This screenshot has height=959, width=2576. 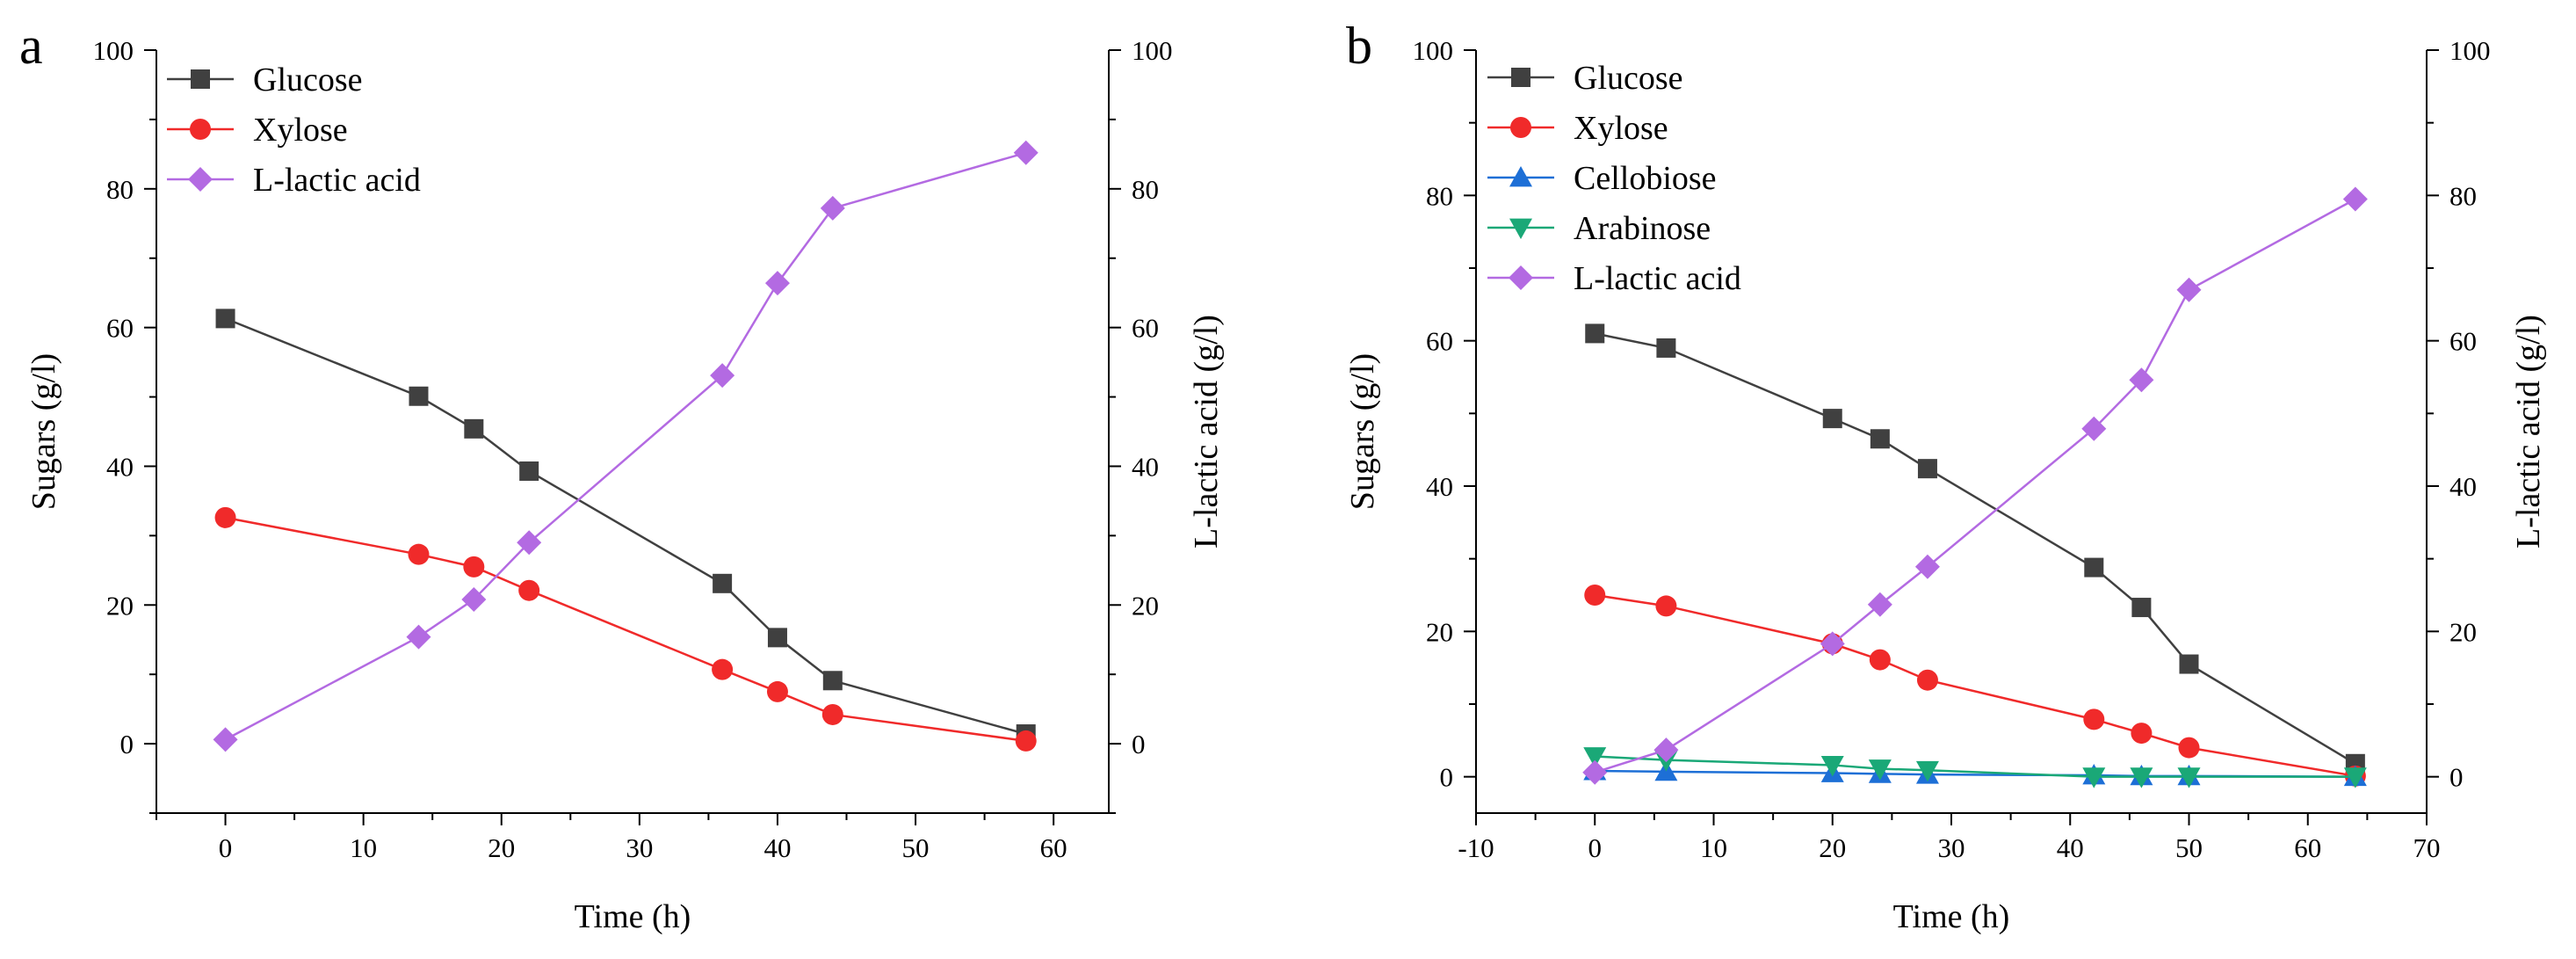 I want to click on legend-marker-arabinose, so click(x=1520, y=229).